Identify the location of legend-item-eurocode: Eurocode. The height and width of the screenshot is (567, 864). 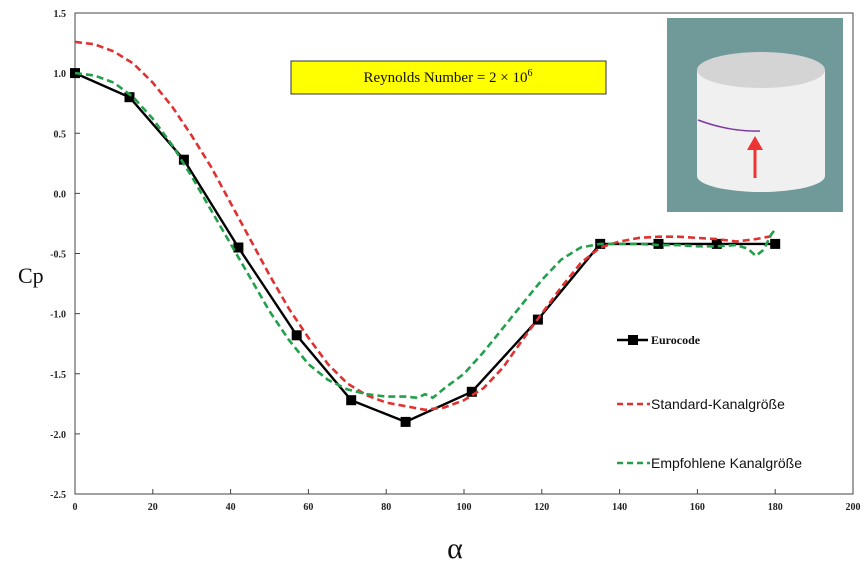
(659, 340).